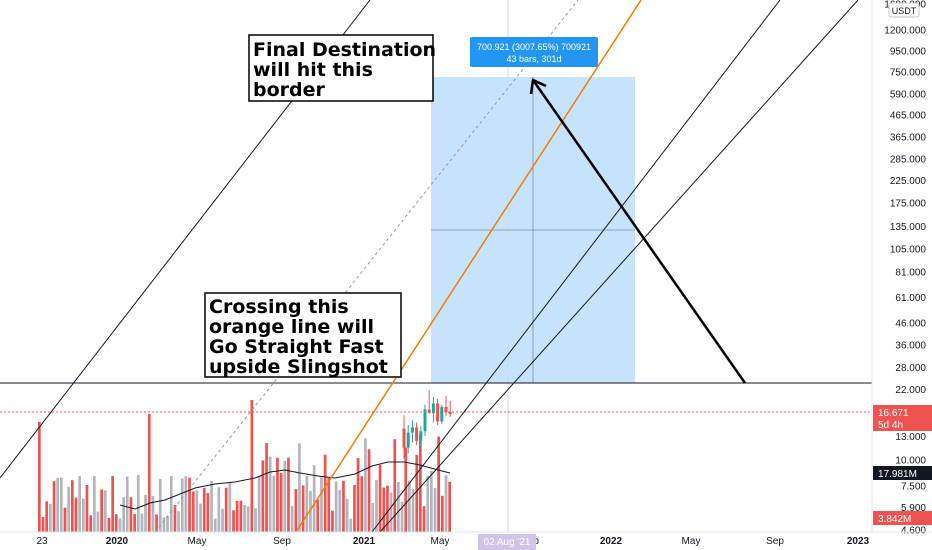 This screenshot has width=932, height=550. I want to click on price-tick-label: 365.000, so click(908, 137).